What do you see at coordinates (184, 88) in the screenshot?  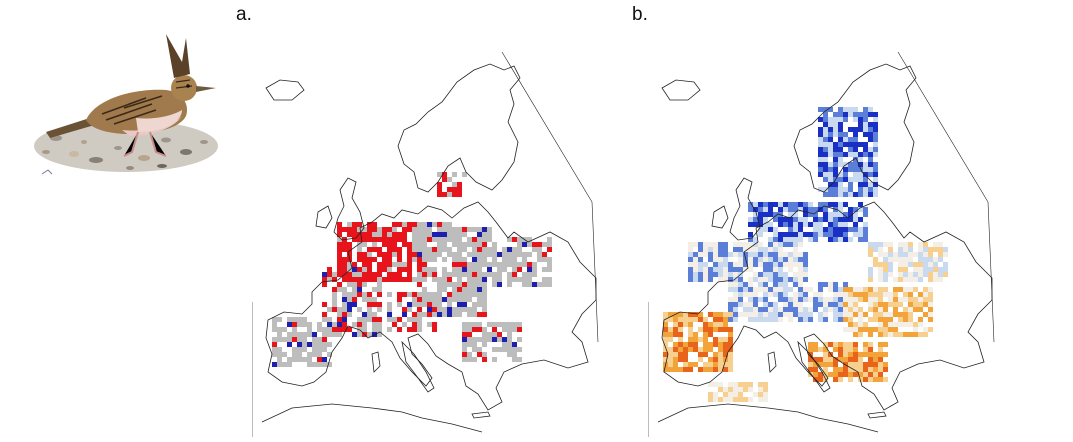 I see `head-shape` at bounding box center [184, 88].